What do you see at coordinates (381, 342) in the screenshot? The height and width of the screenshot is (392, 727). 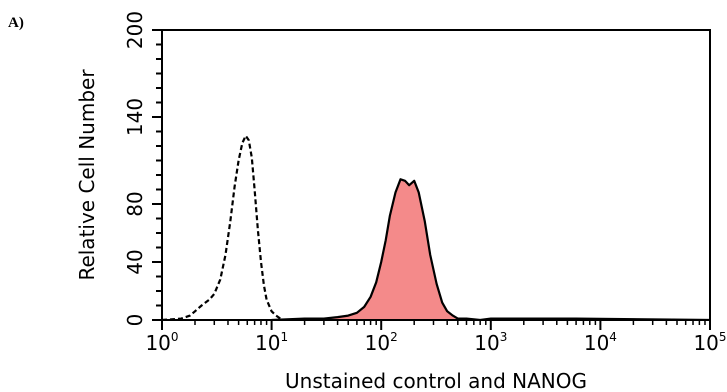 I see `x-tick-label: 102` at bounding box center [381, 342].